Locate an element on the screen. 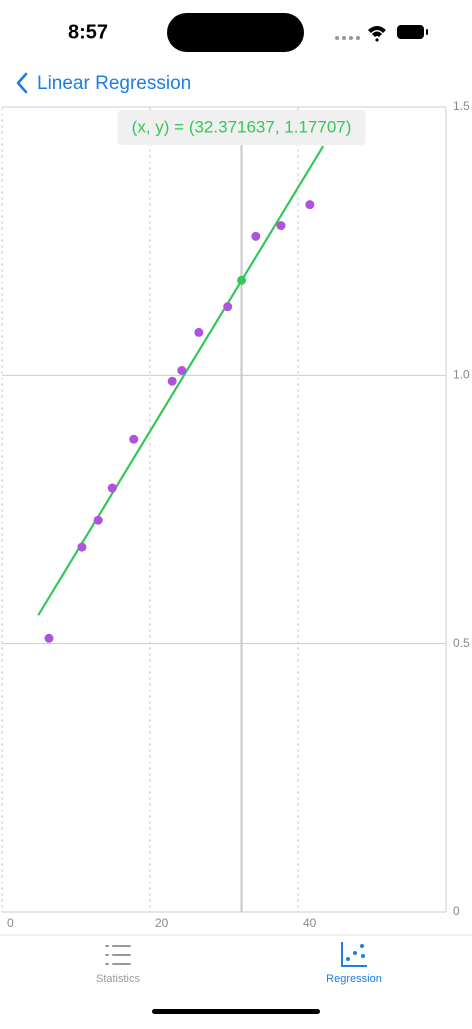 This screenshot has width=472, height=1029. annotation: (x, y) = (32.371637, 1.17707) is located at coordinates (242, 126).